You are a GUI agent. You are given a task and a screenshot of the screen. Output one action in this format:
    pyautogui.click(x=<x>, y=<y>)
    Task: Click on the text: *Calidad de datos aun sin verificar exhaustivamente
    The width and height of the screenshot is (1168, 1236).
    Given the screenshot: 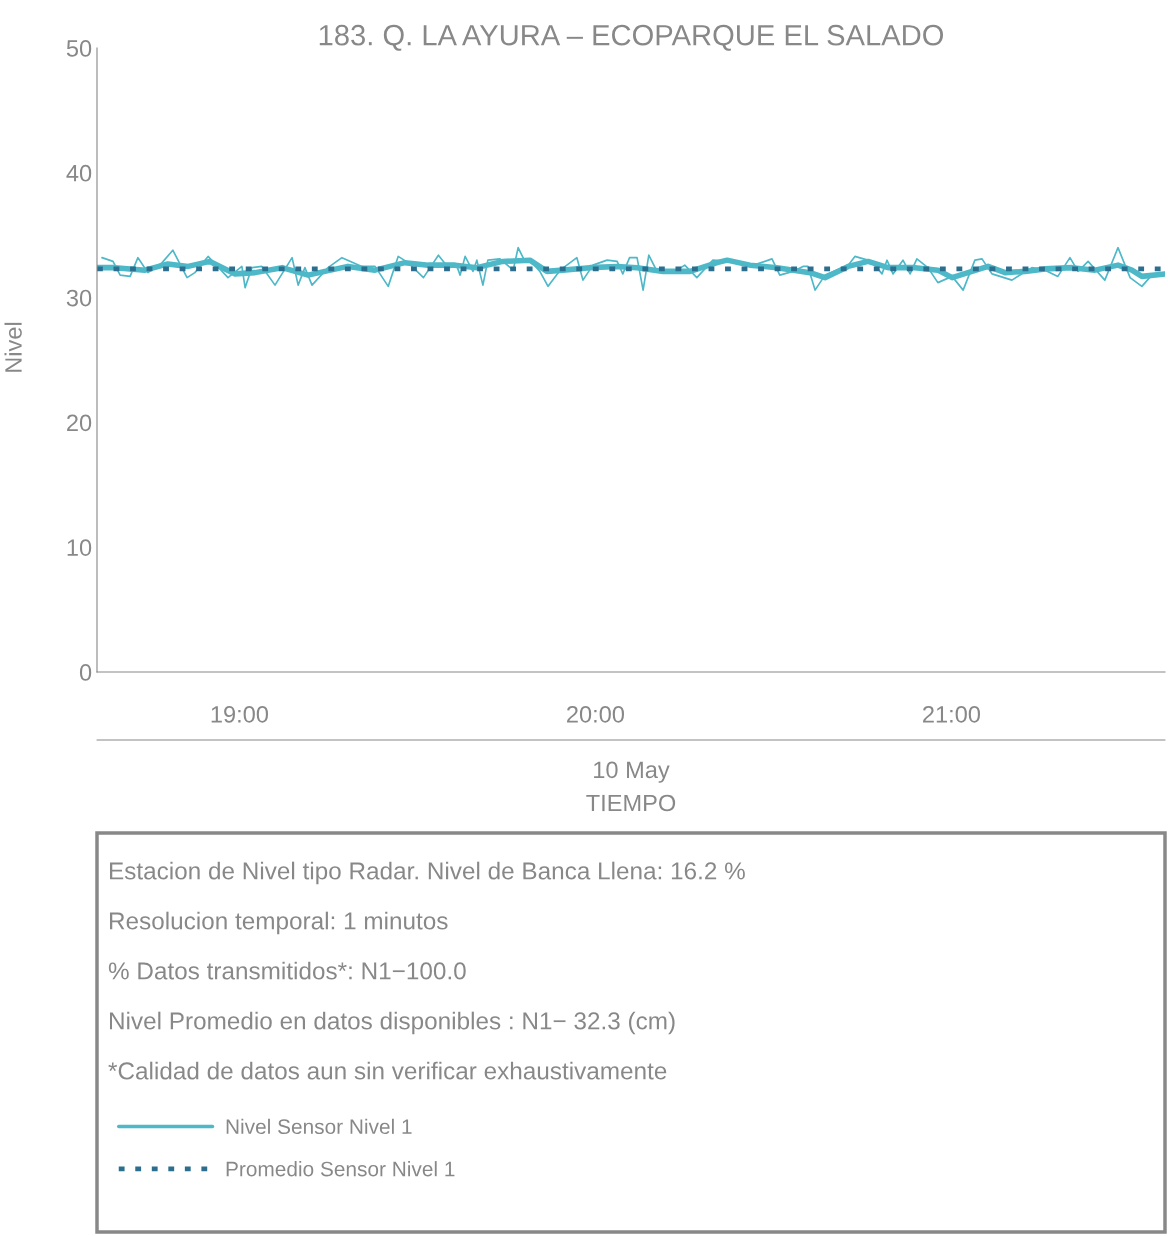 What is the action you would take?
    pyautogui.click(x=387, y=1070)
    